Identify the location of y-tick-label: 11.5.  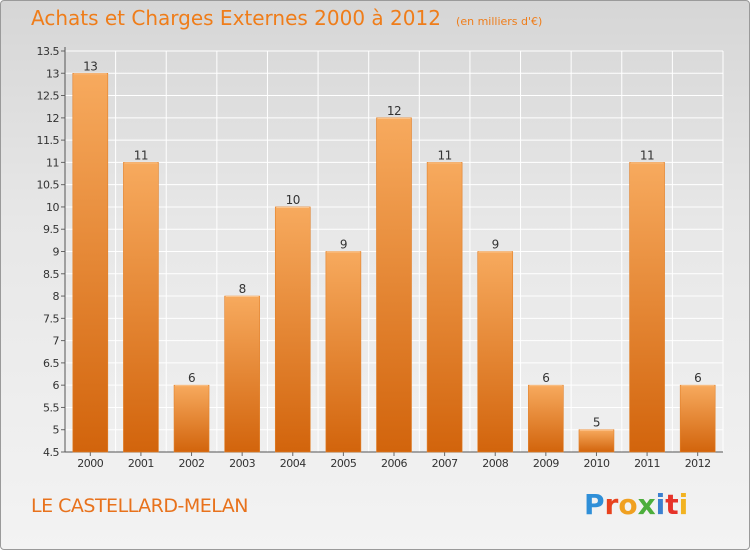
(48, 140).